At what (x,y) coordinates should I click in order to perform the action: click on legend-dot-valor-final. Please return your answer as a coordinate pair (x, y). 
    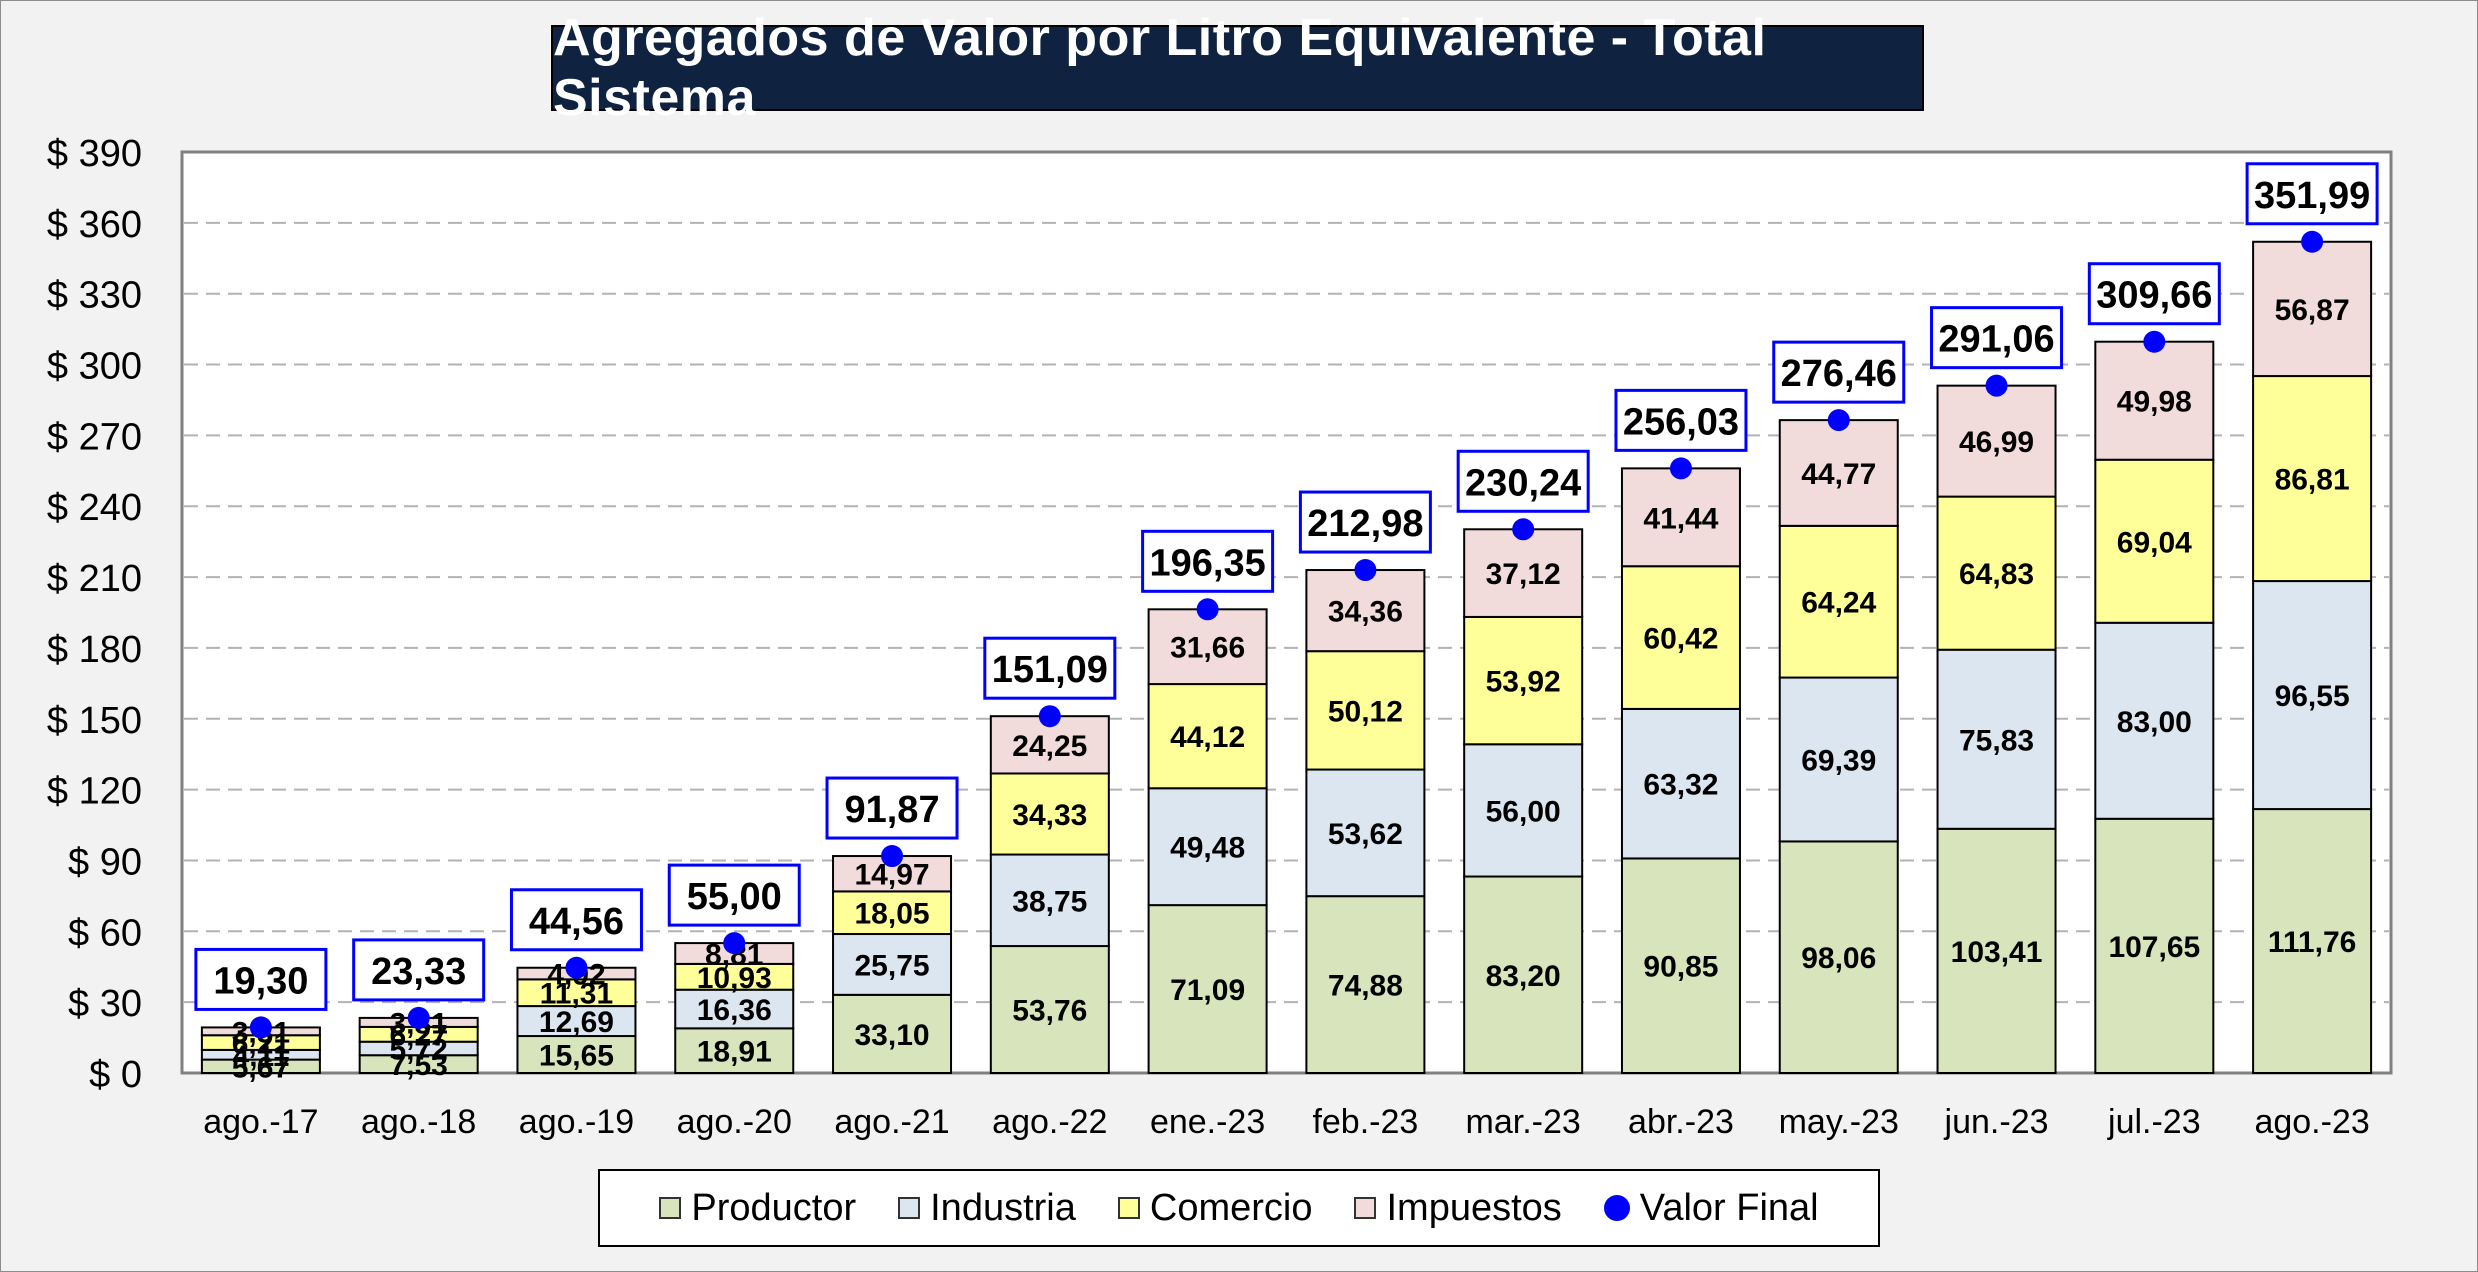
    Looking at the image, I should click on (1616, 1208).